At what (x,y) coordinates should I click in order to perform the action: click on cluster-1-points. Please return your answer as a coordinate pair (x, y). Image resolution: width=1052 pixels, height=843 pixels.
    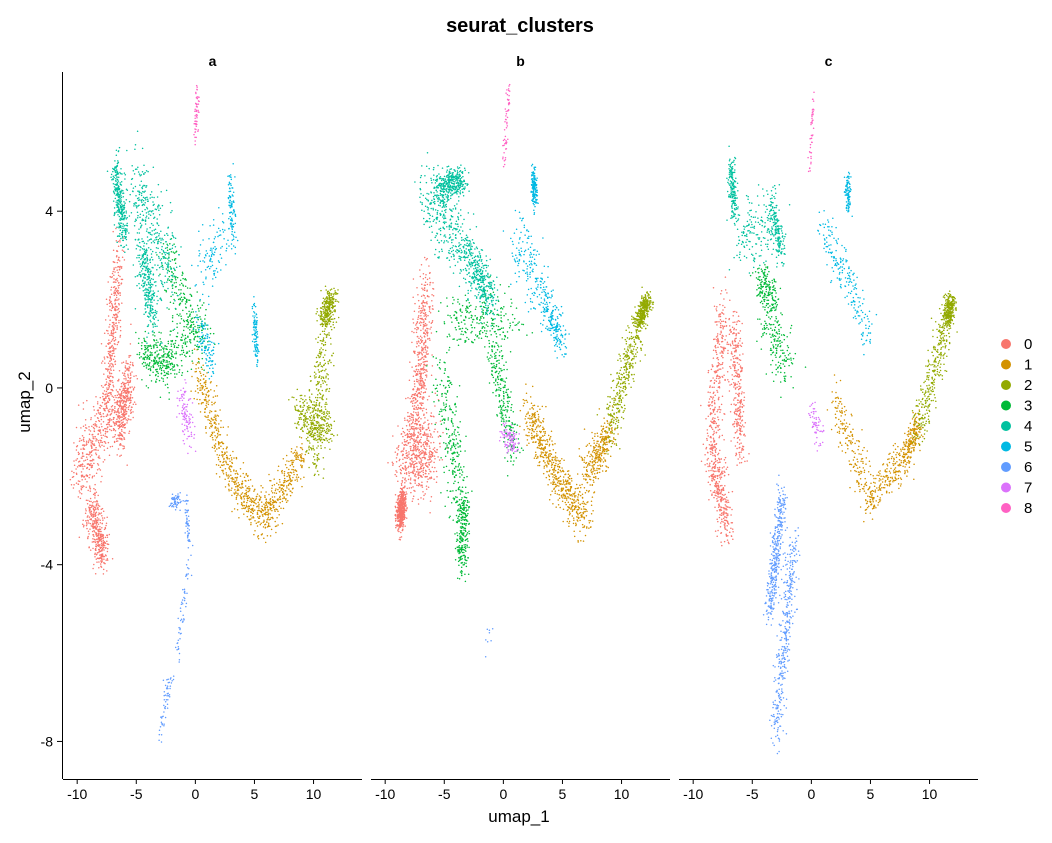
    Looking at the image, I should click on (248, 446).